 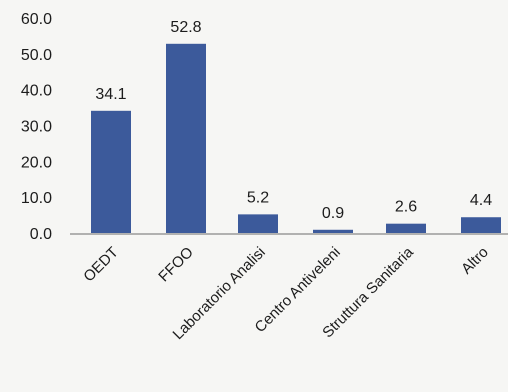 I want to click on y-tick-label: 60.0, so click(x=36, y=19).